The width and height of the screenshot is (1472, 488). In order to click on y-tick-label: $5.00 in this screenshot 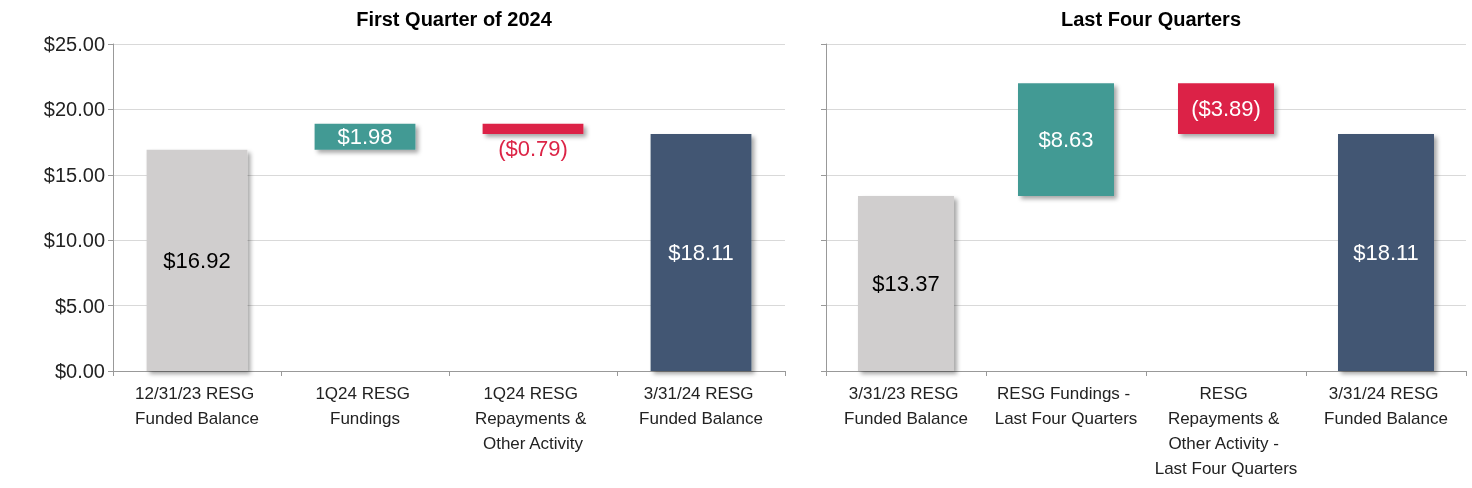, I will do `click(79, 305)`.